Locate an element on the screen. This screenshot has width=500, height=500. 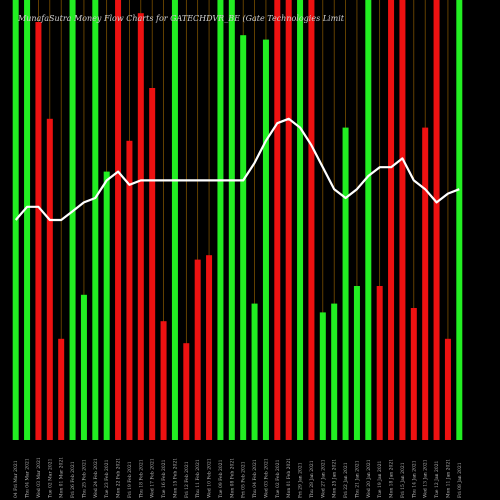
x-tick-label: Fri 08 Jan 2021 is located at coordinates (460, 480).